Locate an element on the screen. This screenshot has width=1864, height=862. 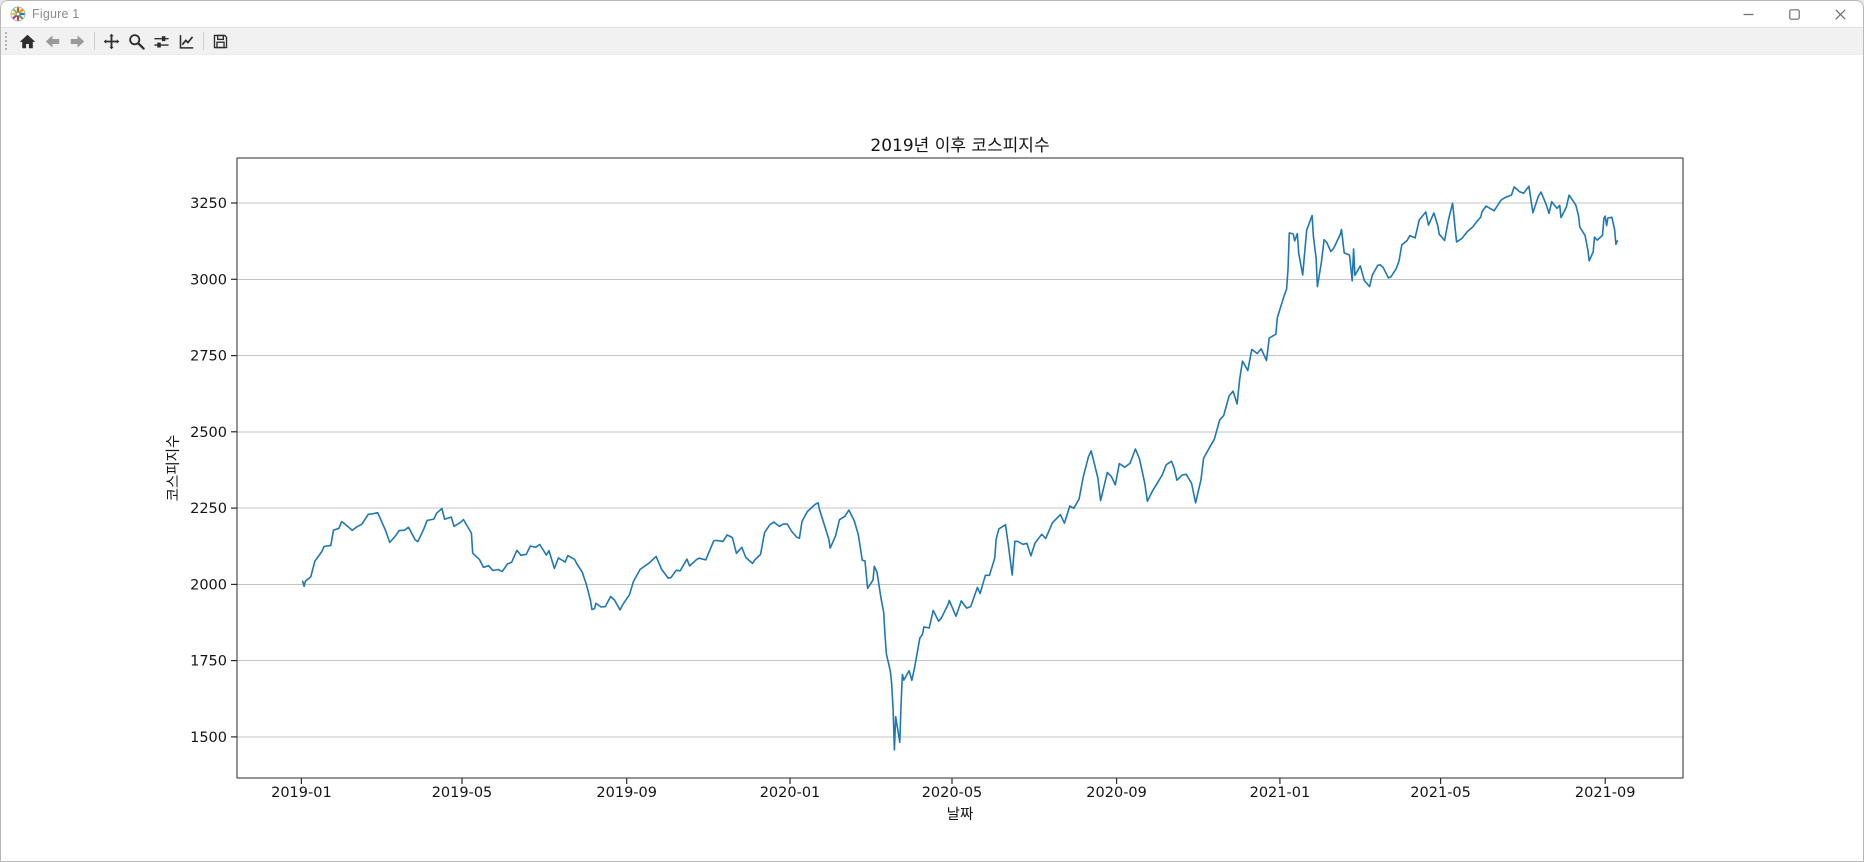
close-button is located at coordinates (1840, 14).